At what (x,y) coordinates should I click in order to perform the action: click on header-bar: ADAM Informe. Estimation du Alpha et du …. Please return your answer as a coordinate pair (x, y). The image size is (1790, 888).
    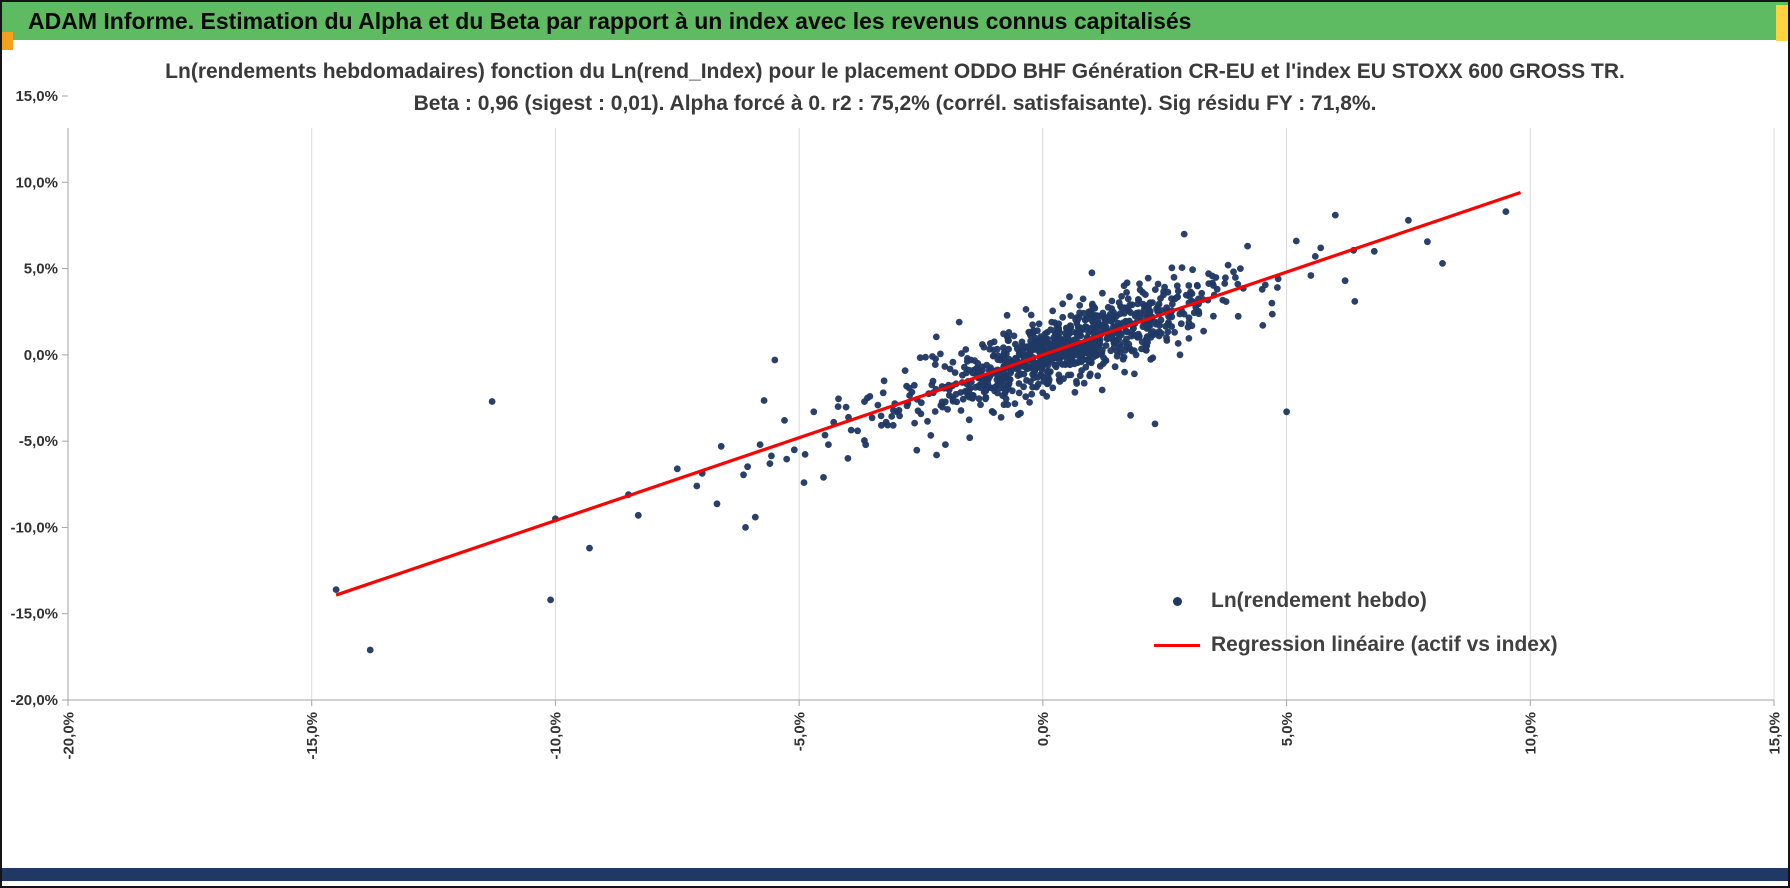
    Looking at the image, I should click on (895, 21).